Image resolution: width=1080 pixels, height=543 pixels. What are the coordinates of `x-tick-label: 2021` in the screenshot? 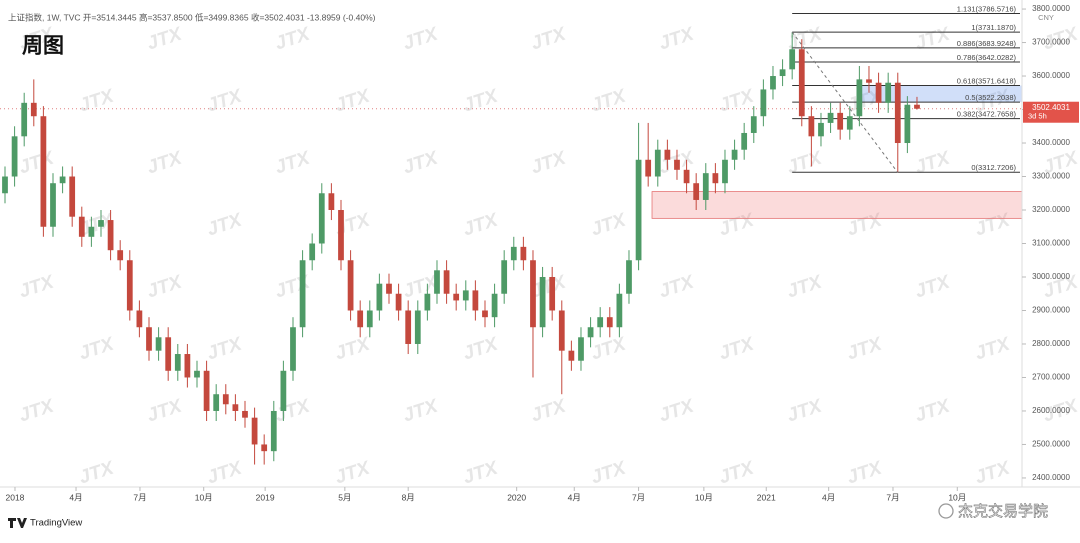 It's located at (766, 497).